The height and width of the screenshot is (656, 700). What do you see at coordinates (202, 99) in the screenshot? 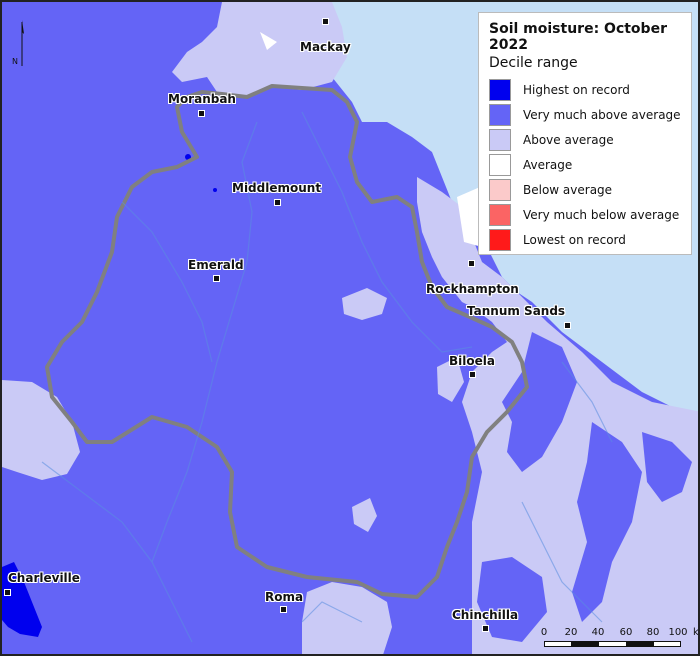
I see `town-label-moranbah: Moranbah` at bounding box center [202, 99].